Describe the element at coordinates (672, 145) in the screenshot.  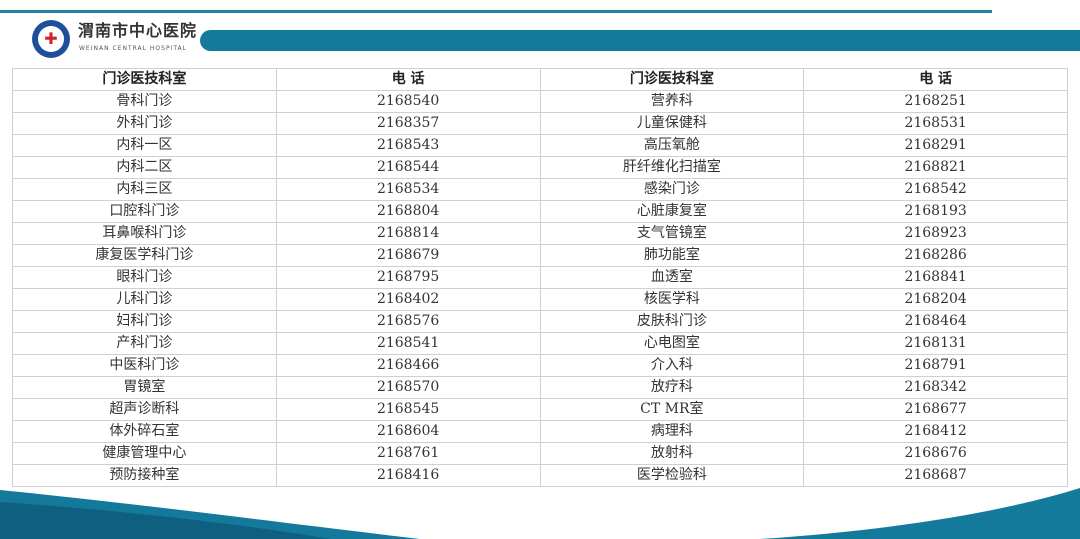
I see `department-cell: 高压氧舱` at that location.